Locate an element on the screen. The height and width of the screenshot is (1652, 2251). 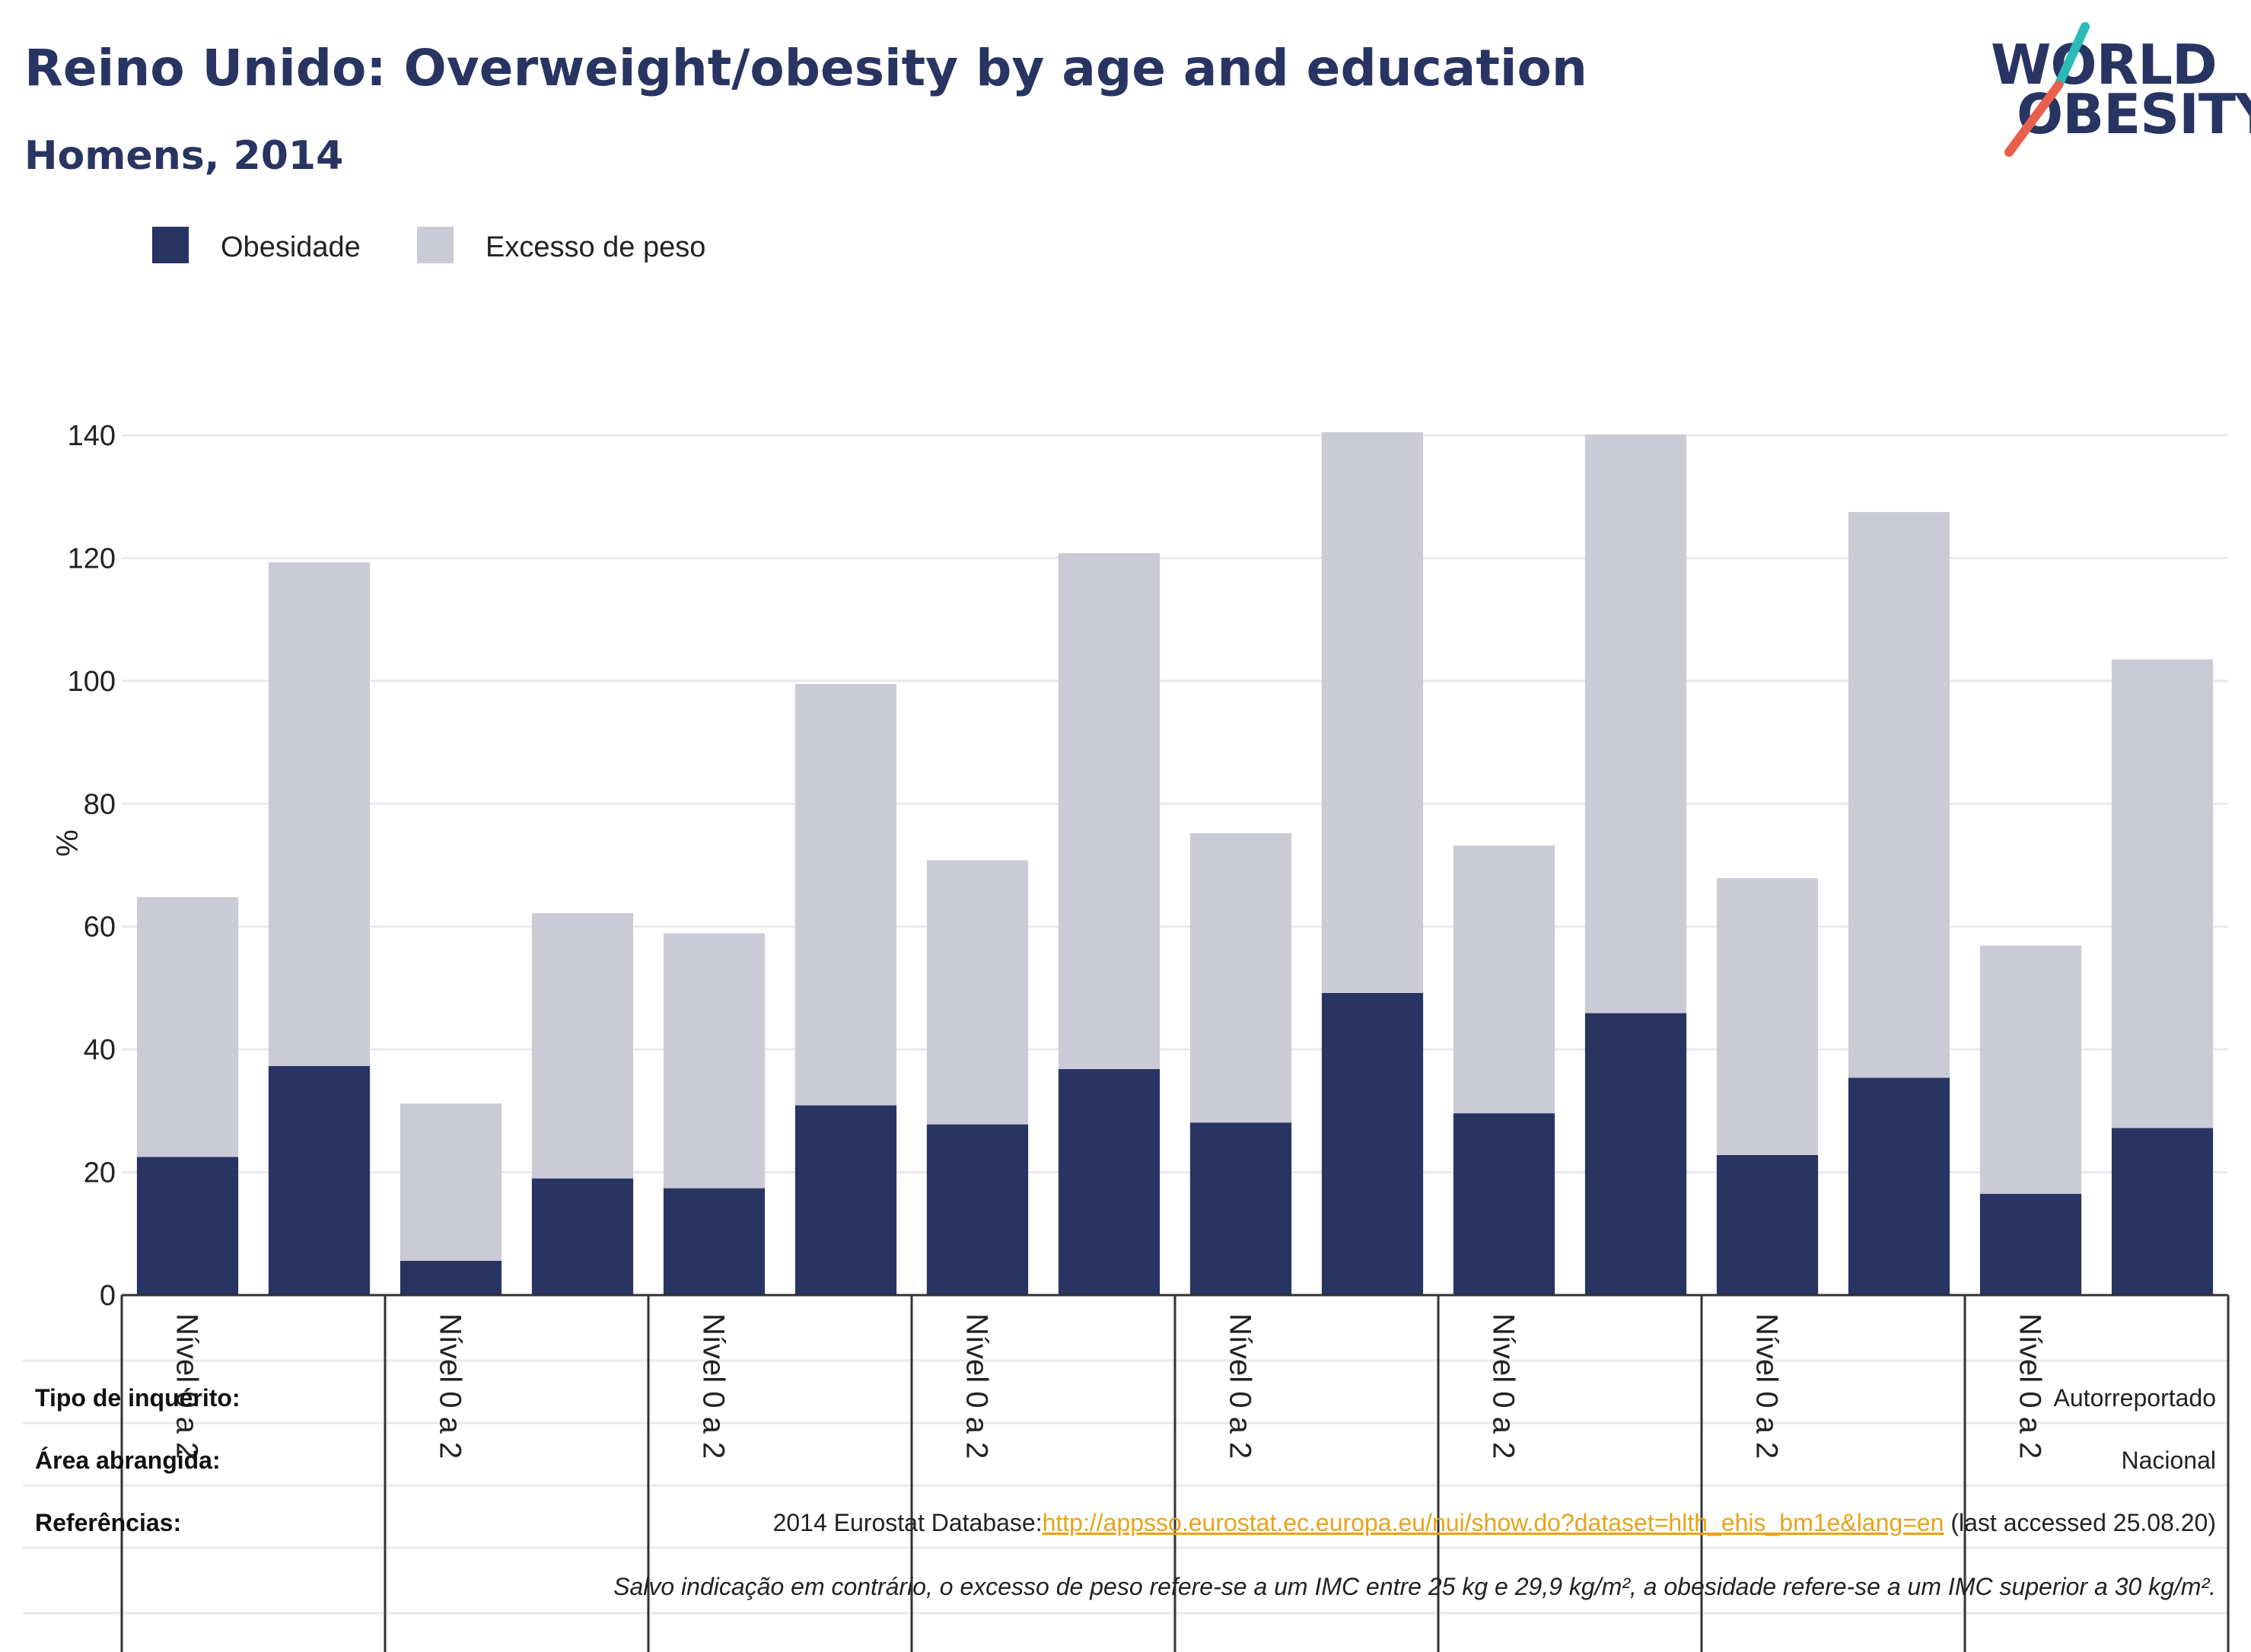
y-axis-label: % is located at coordinates (66, 843).